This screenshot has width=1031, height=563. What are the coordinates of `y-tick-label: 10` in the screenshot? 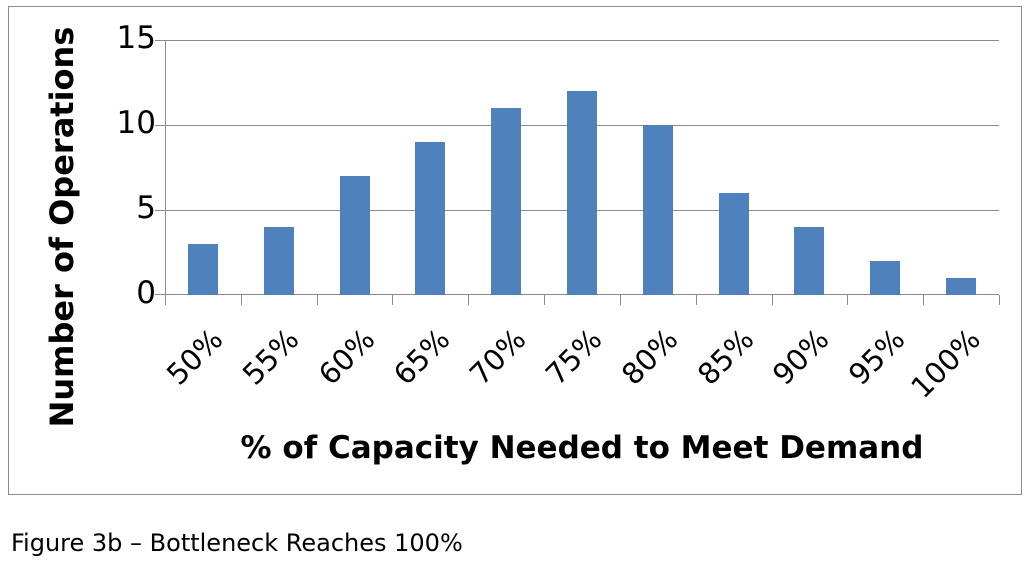 It's located at (136, 123).